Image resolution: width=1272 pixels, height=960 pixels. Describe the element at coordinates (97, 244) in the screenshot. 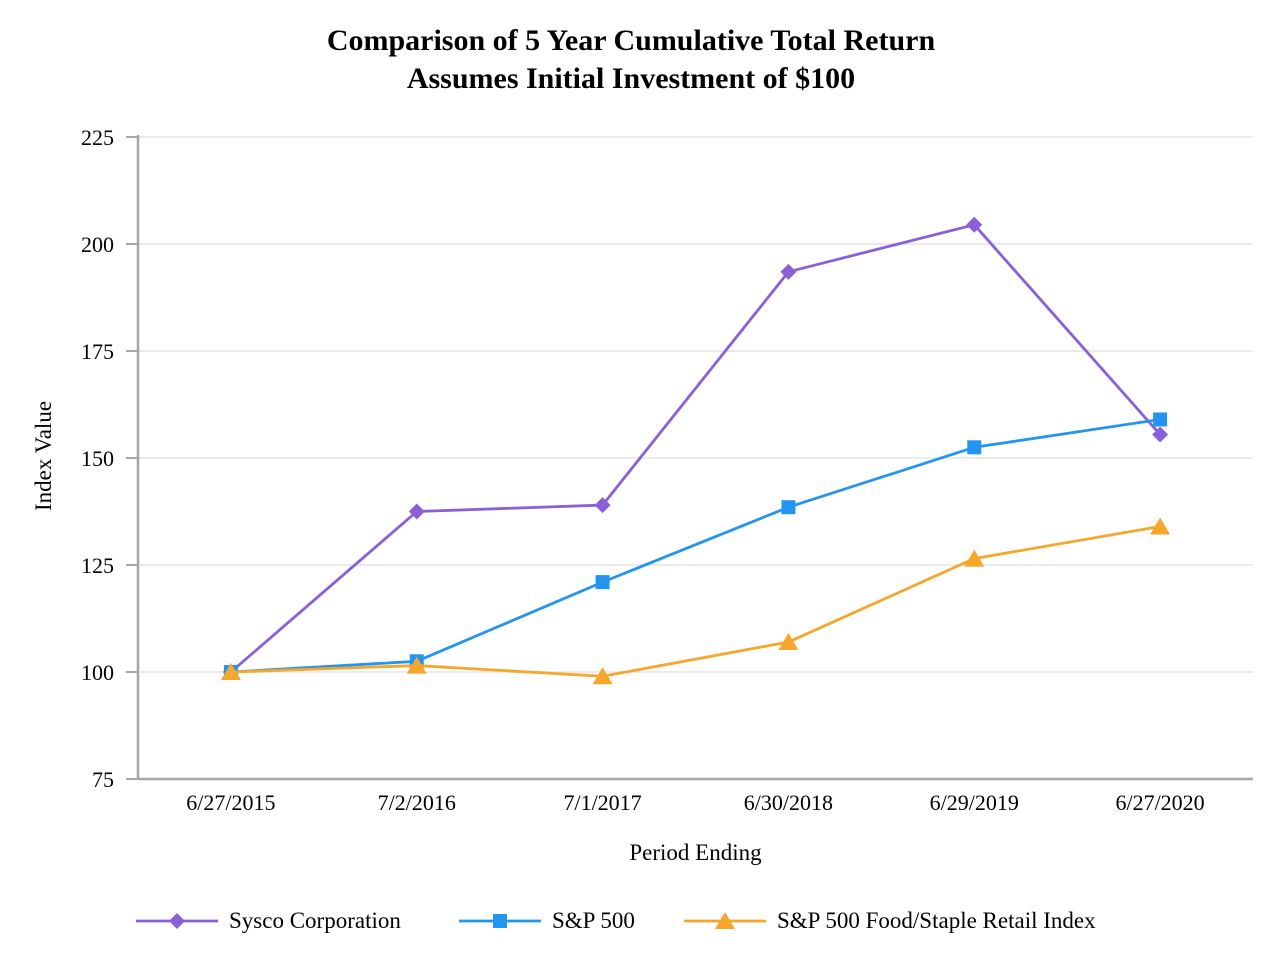

I see `y-tick-label: 200` at that location.